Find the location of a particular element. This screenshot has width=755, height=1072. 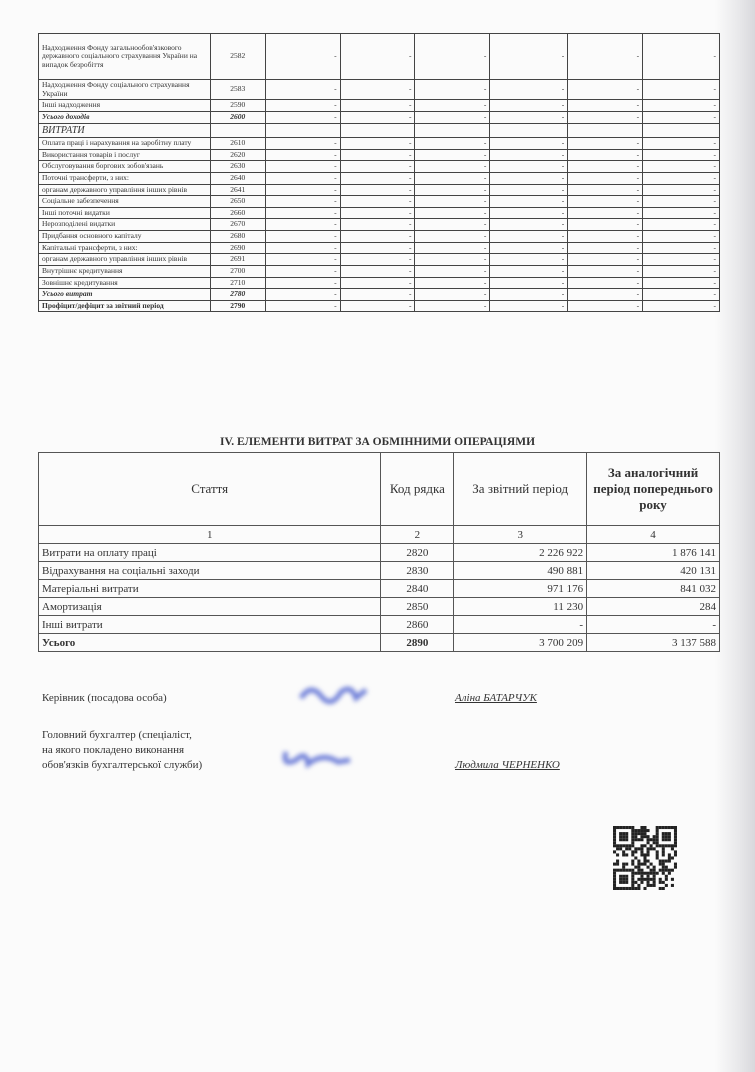

row-code: 2780 is located at coordinates (237, 294).